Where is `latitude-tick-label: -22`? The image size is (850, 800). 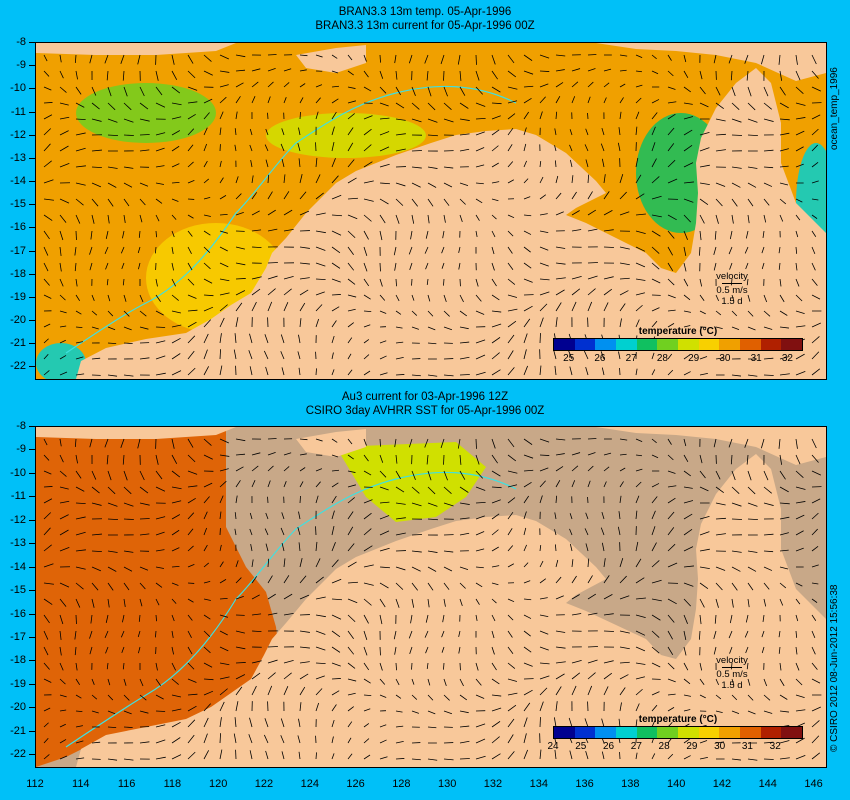 latitude-tick-label: -22 is located at coordinates (17, 366).